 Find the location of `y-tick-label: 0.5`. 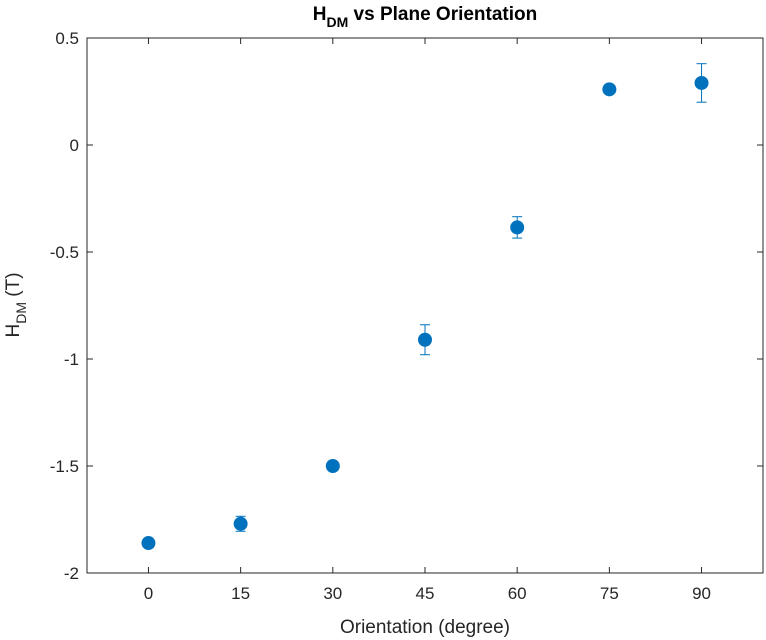

y-tick-label: 0.5 is located at coordinates (67, 38).